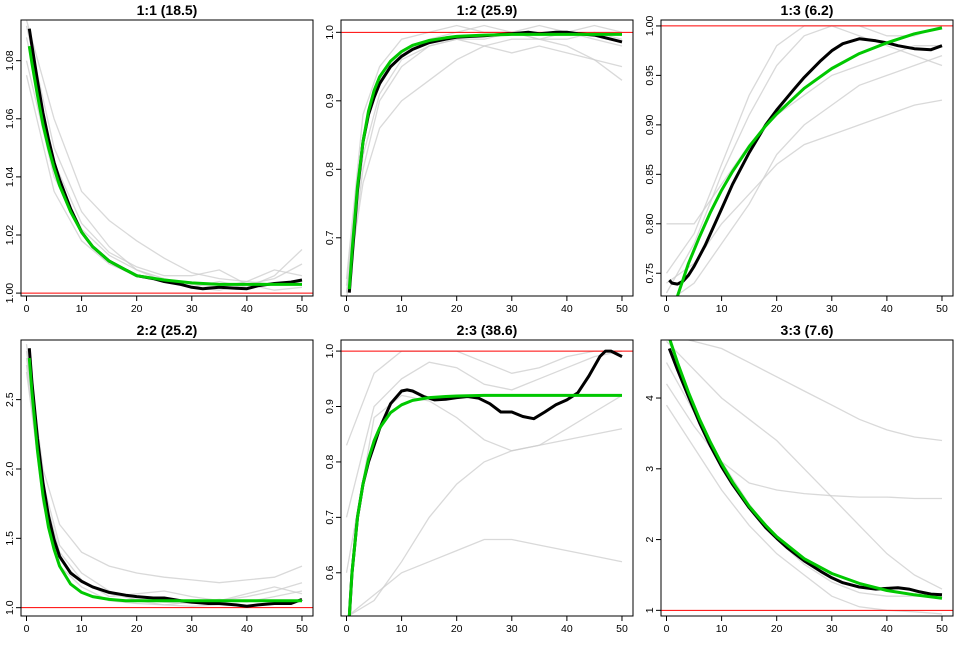 The height and width of the screenshot is (645, 960). What do you see at coordinates (807, 330) in the screenshot?
I see `panel-title: 3:3 (7.6)` at bounding box center [807, 330].